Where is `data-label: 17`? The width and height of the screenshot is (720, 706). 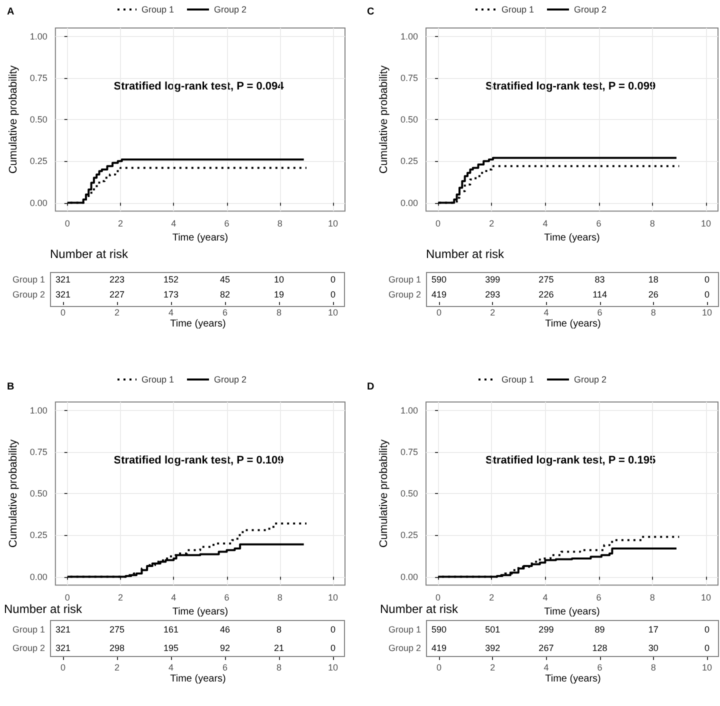 data-label: 17 is located at coordinates (653, 629).